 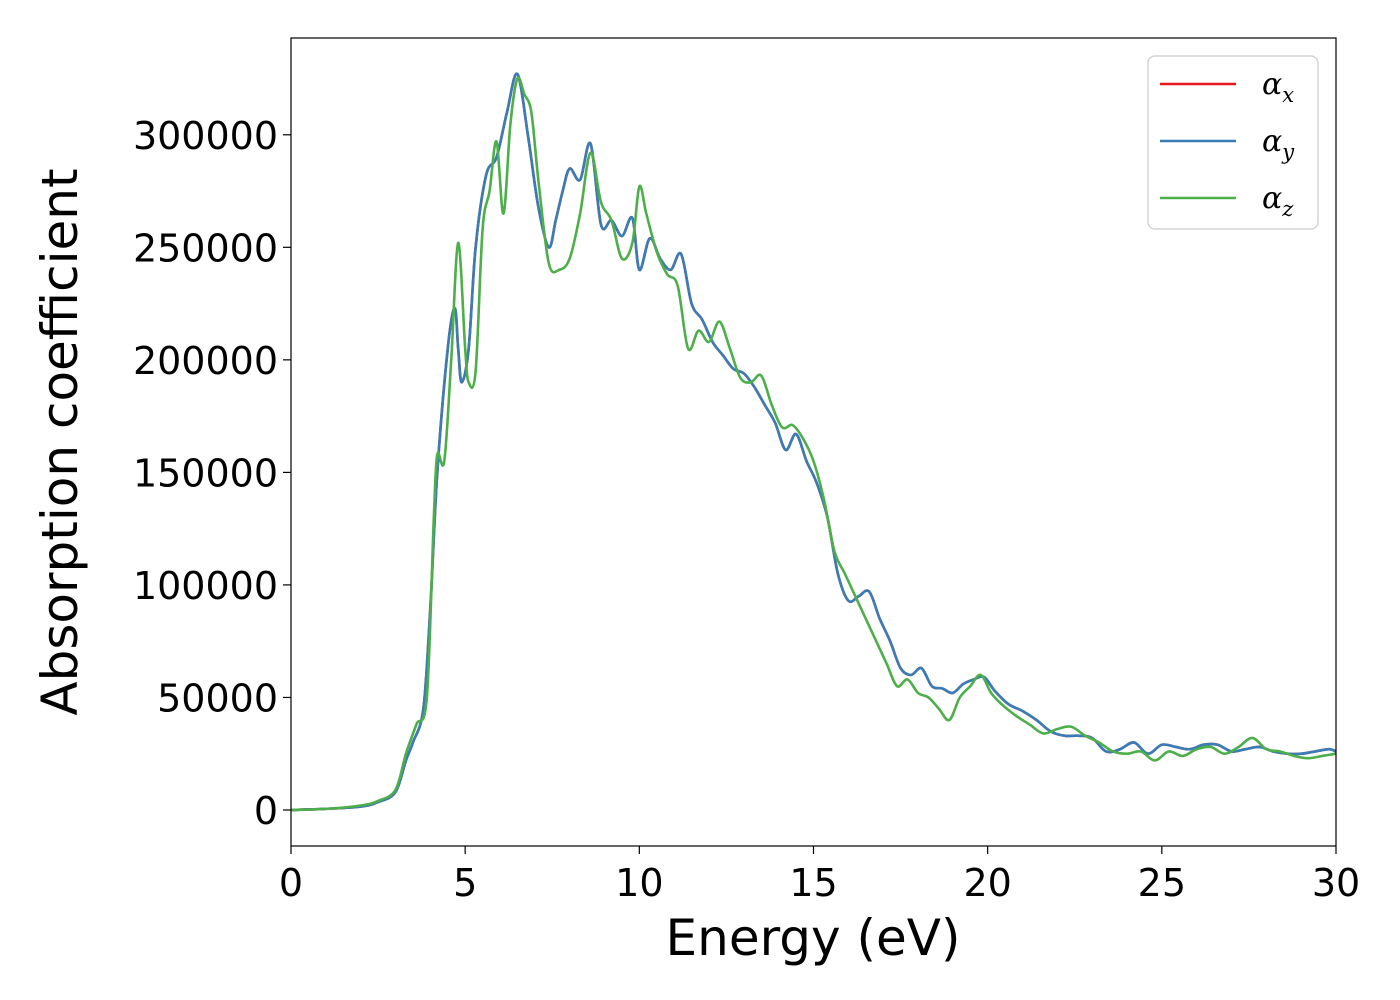 I want to click on y-axis-label: Absorption coefficient, so click(x=60, y=441).